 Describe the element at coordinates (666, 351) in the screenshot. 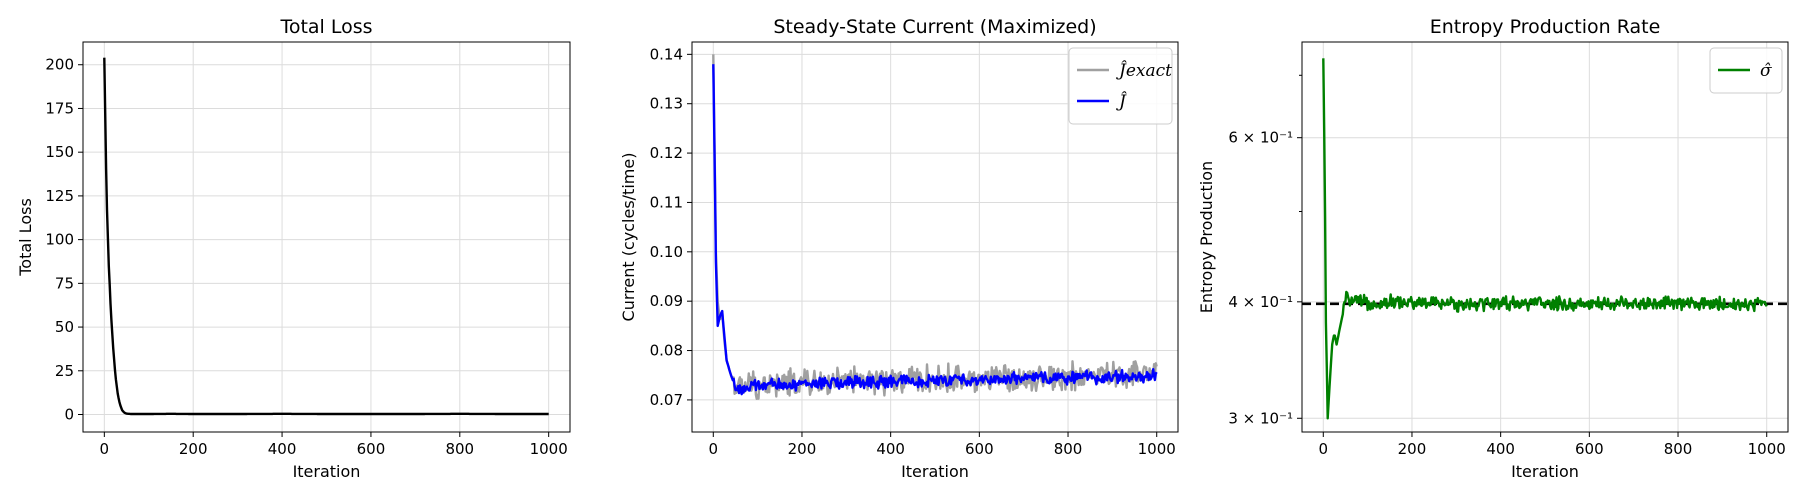

I see `y-tick-label: 0.08` at that location.